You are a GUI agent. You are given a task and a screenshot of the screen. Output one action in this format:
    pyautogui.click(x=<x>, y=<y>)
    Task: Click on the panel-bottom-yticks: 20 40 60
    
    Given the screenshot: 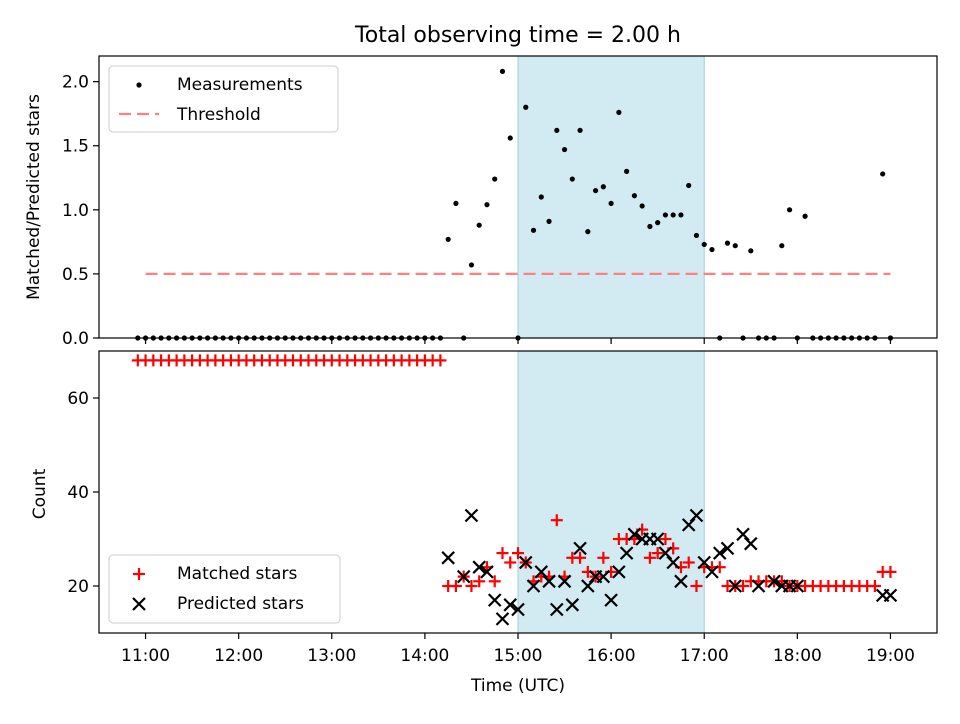 What is the action you would take?
    pyautogui.click(x=83, y=493)
    